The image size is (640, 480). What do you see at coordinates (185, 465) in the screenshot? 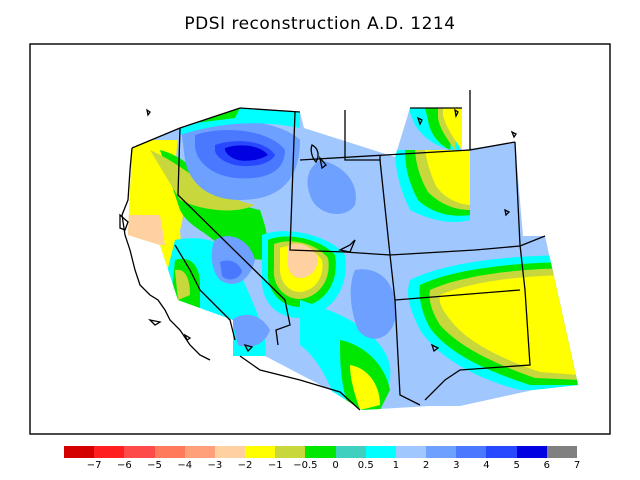
I see `legend-label: −4` at bounding box center [185, 465].